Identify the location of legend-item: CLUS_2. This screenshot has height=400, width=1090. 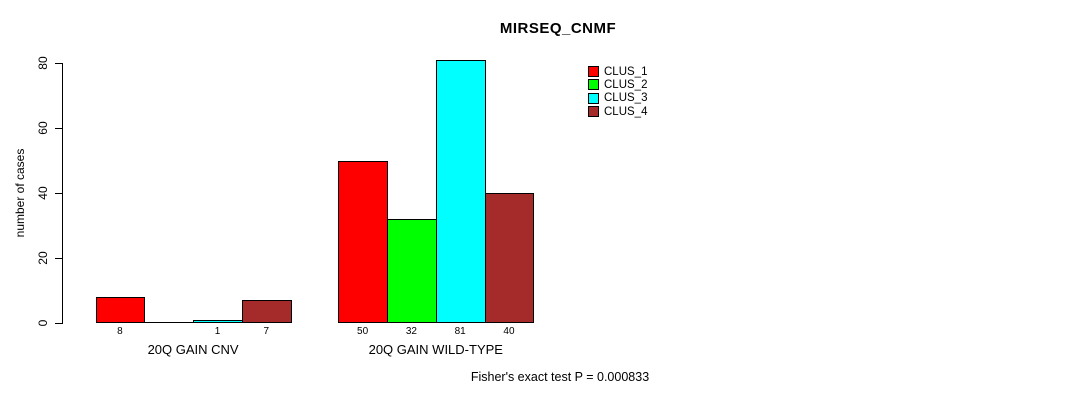
(617, 84).